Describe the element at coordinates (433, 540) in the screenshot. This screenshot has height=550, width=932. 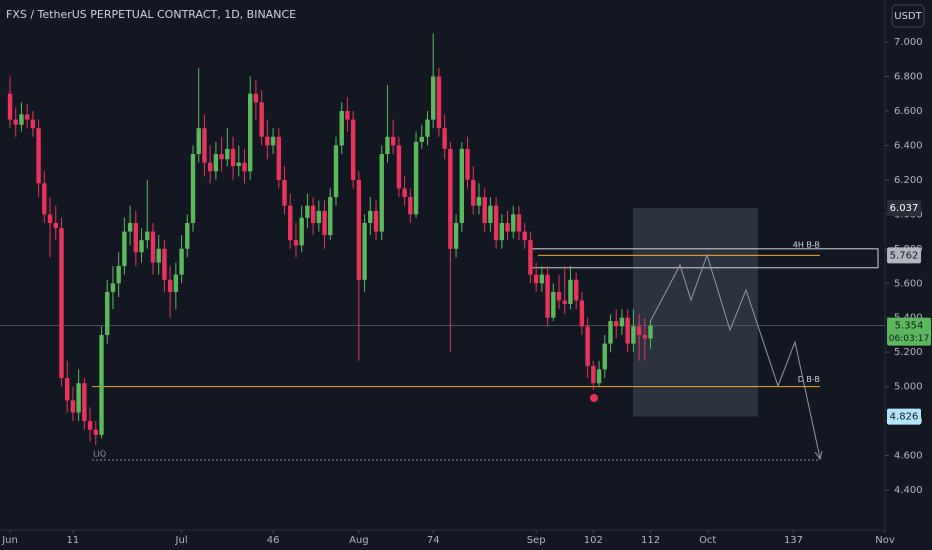
I see `x-tick-label: 74` at that location.